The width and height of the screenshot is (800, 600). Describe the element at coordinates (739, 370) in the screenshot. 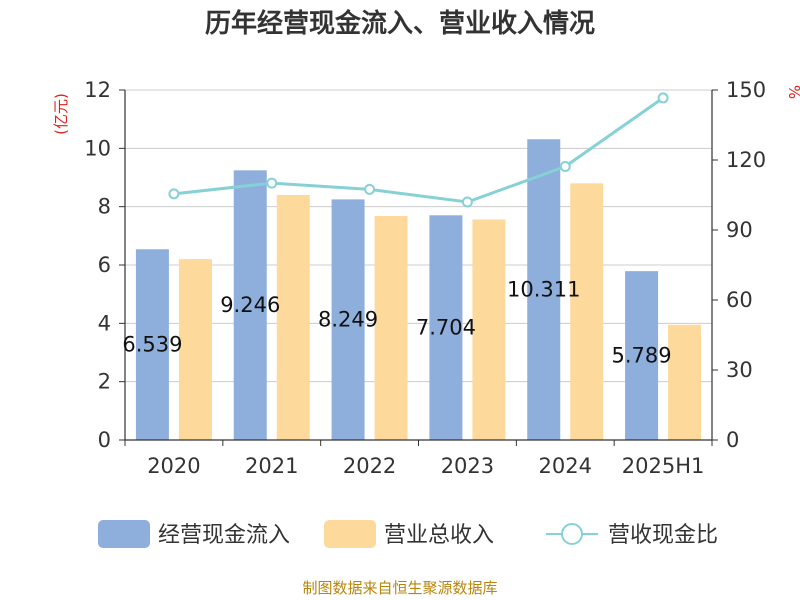

I see `right-tick-label: 30` at that location.